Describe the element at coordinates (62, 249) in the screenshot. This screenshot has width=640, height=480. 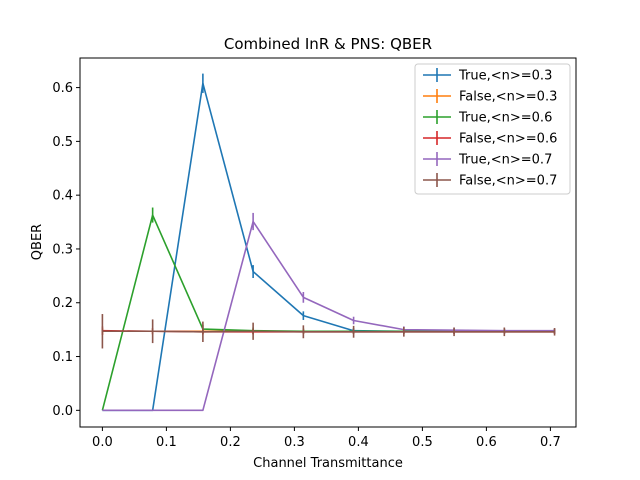
I see `y-tick-label: 0.3` at that location.